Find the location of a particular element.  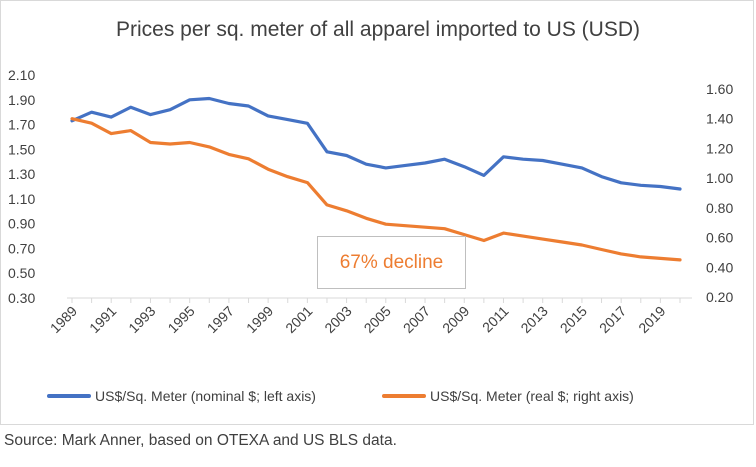

left-tick-label: 2.10 is located at coordinates (21, 75).